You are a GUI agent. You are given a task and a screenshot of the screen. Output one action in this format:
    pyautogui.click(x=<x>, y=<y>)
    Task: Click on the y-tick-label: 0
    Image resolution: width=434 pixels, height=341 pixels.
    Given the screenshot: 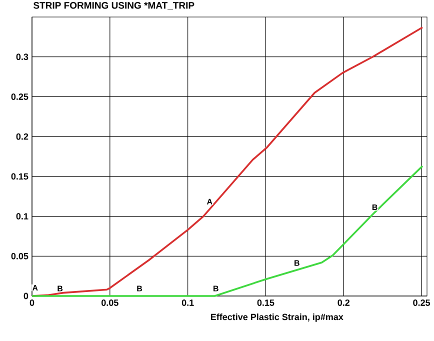 What is the action you would take?
    pyautogui.click(x=26, y=296)
    